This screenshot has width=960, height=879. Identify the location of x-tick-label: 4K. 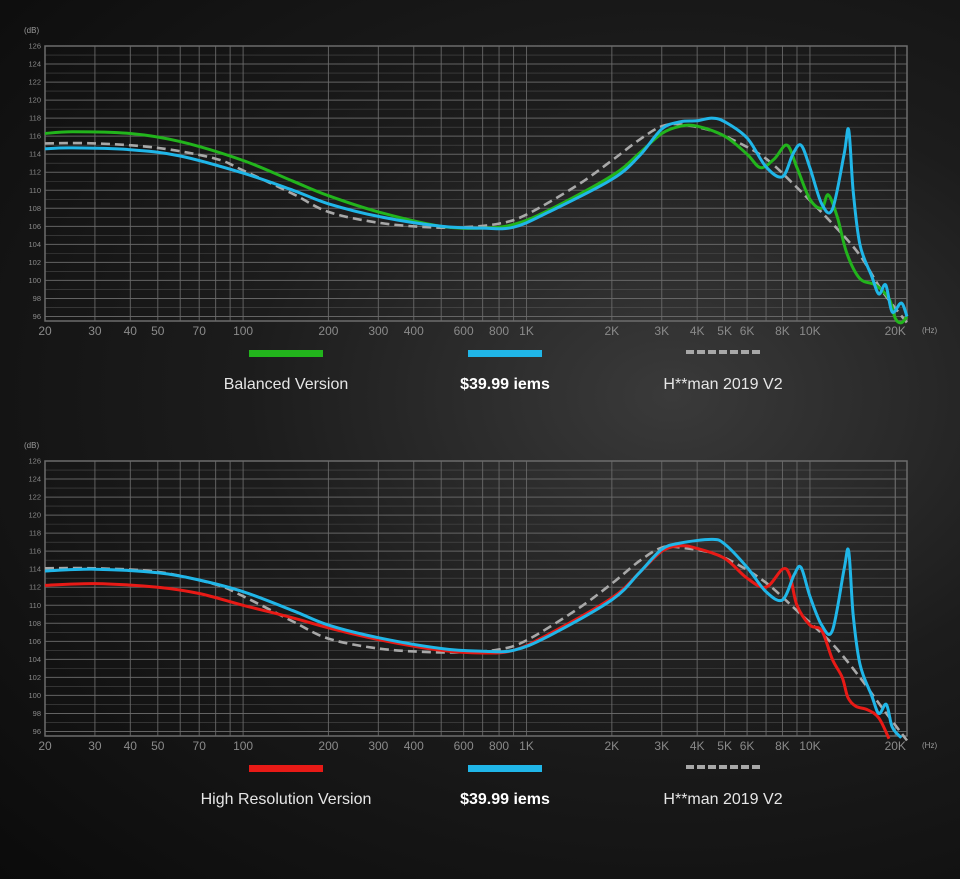
(697, 746).